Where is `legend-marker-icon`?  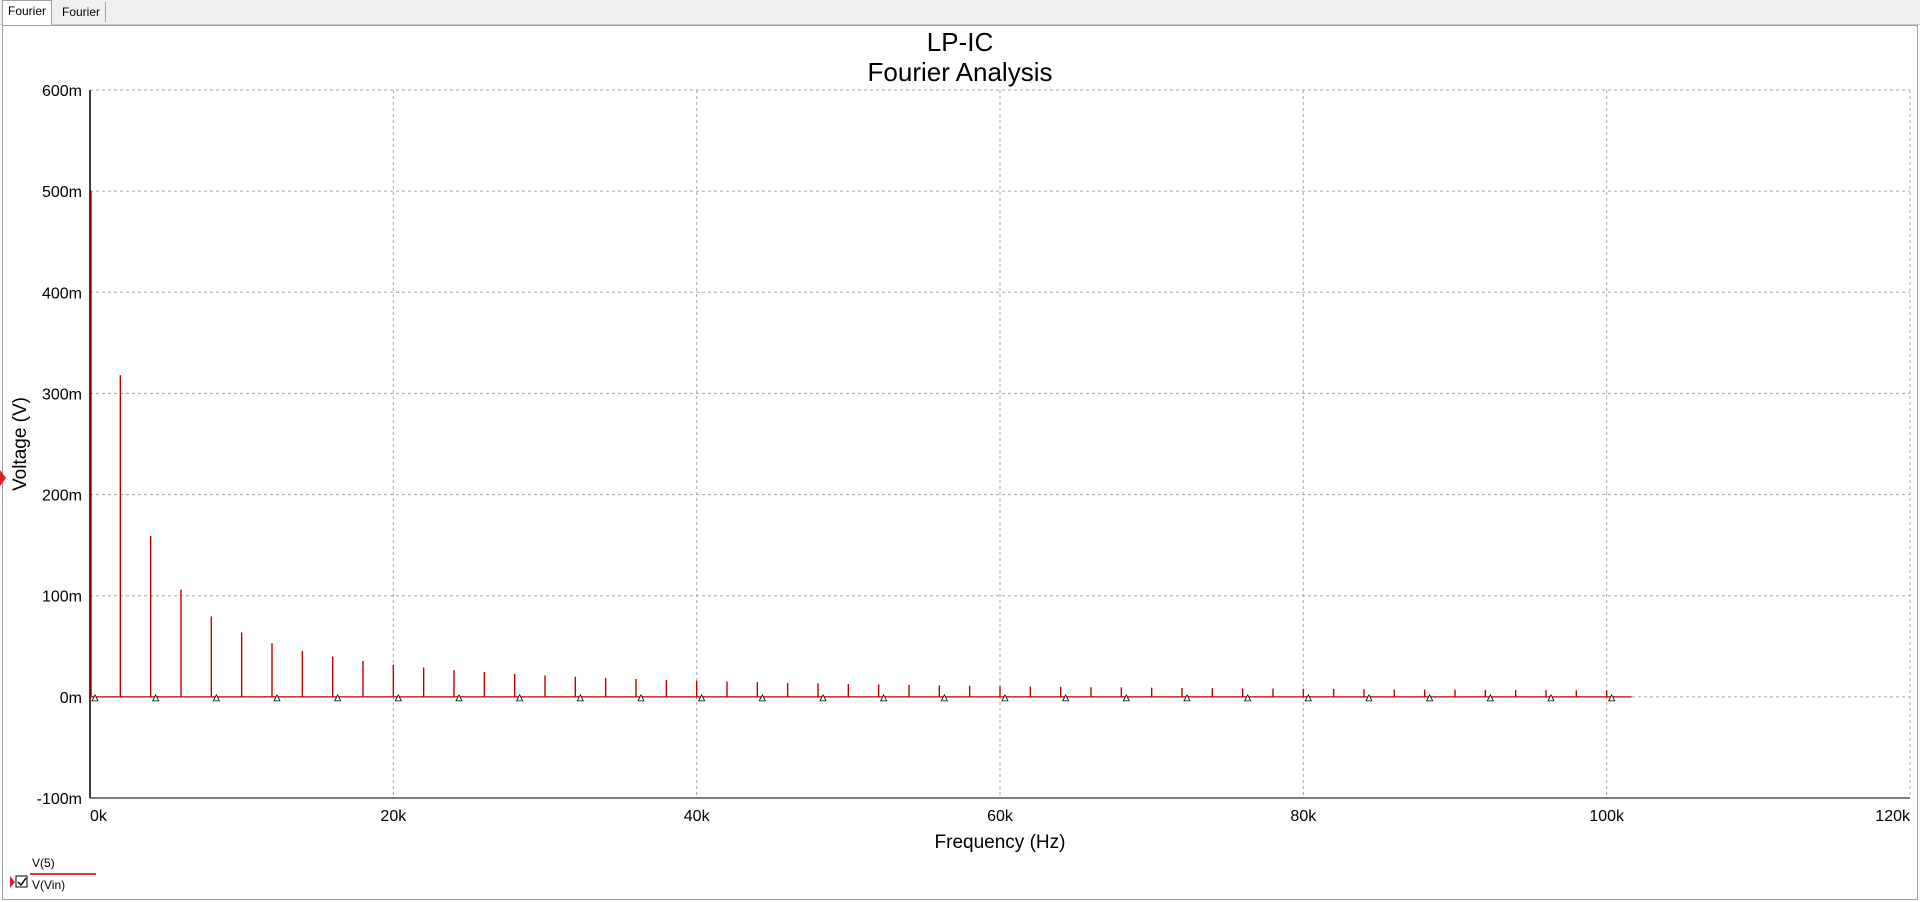
legend-marker-icon is located at coordinates (19, 881).